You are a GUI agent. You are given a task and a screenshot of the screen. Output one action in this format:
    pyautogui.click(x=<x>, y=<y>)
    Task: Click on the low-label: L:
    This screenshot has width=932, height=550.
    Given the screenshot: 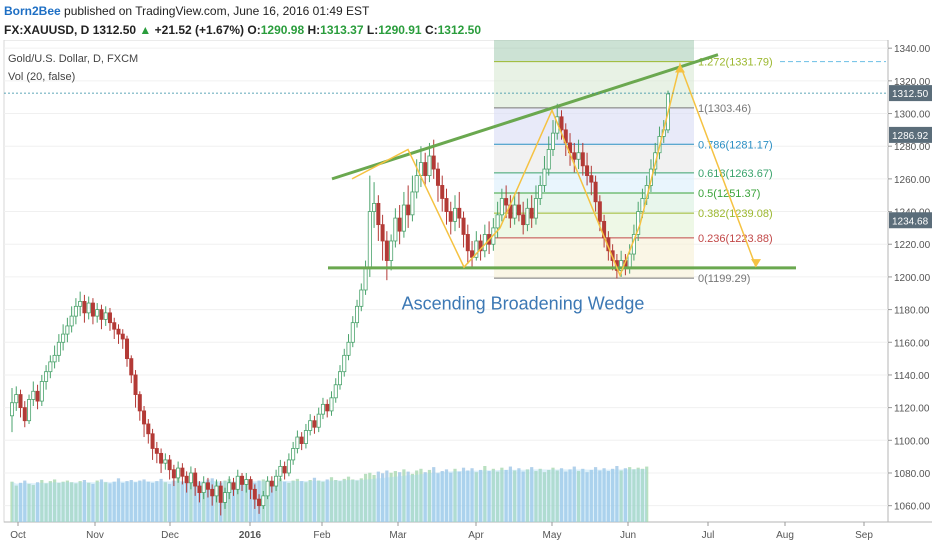 What is the action you would take?
    pyautogui.click(x=372, y=30)
    